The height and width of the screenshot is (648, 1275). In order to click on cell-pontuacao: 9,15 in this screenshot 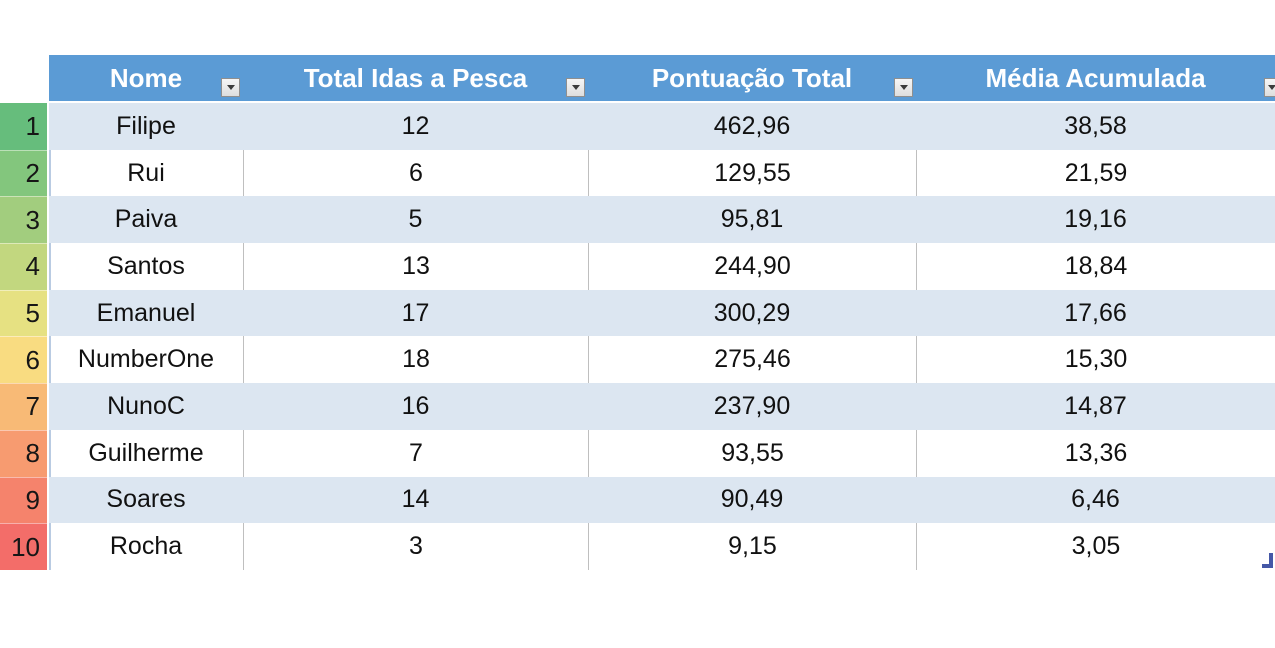, I will do `click(752, 546)`.